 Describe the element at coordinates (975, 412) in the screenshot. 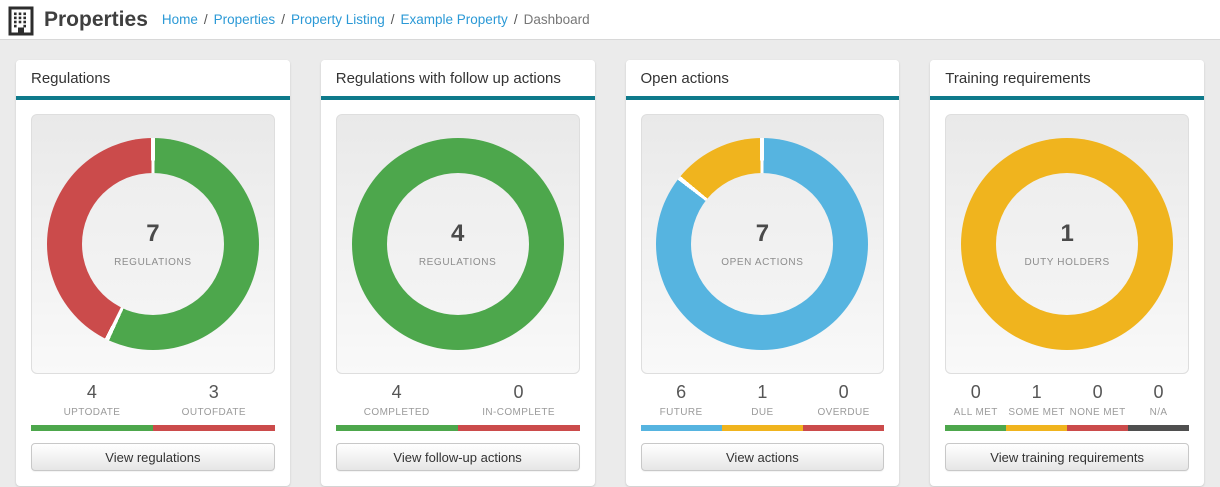

I see `stat-label: ALL MET` at that location.